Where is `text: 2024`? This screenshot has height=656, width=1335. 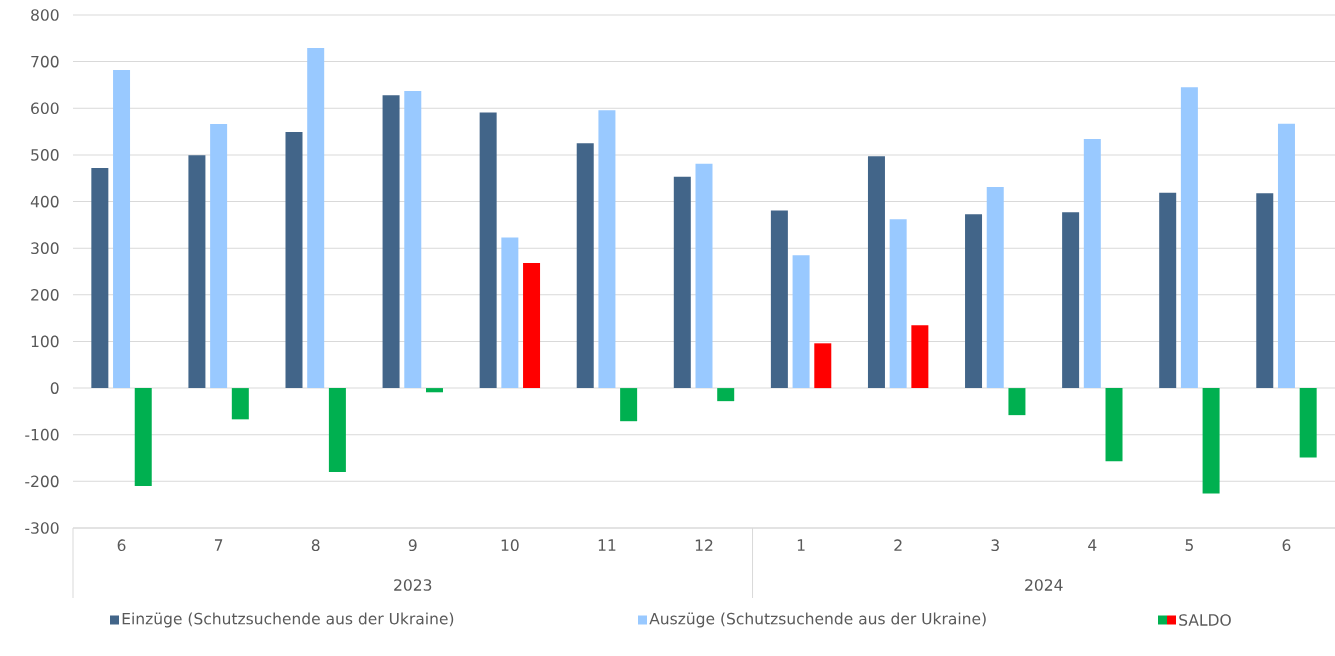
text: 2024 is located at coordinates (1044, 585).